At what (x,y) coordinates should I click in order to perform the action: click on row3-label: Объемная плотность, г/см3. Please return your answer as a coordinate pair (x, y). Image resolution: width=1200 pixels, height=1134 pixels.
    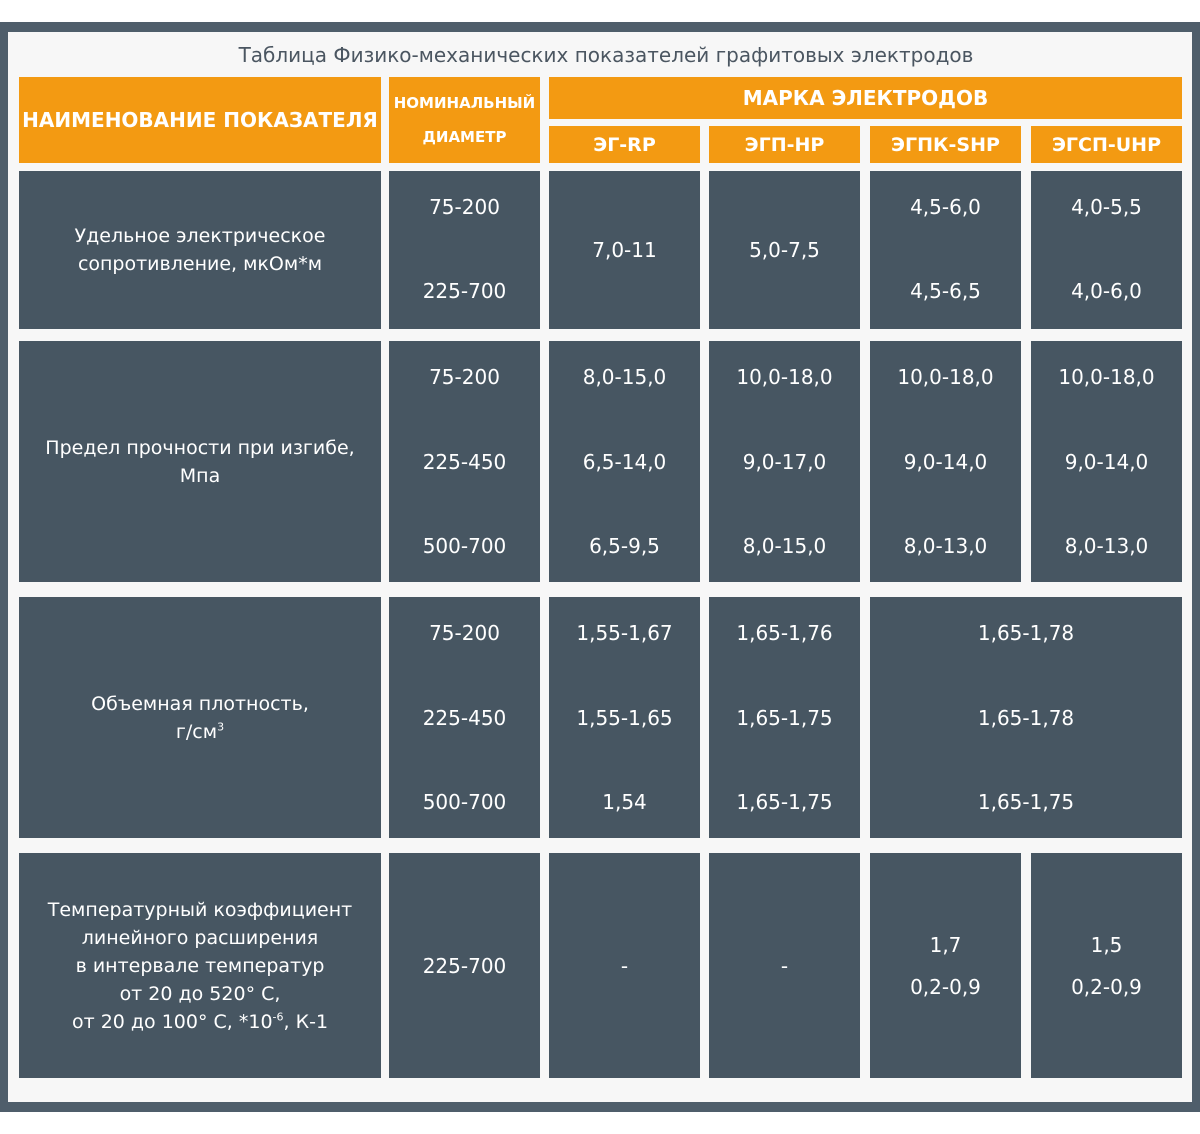
    Looking at the image, I should click on (200, 717).